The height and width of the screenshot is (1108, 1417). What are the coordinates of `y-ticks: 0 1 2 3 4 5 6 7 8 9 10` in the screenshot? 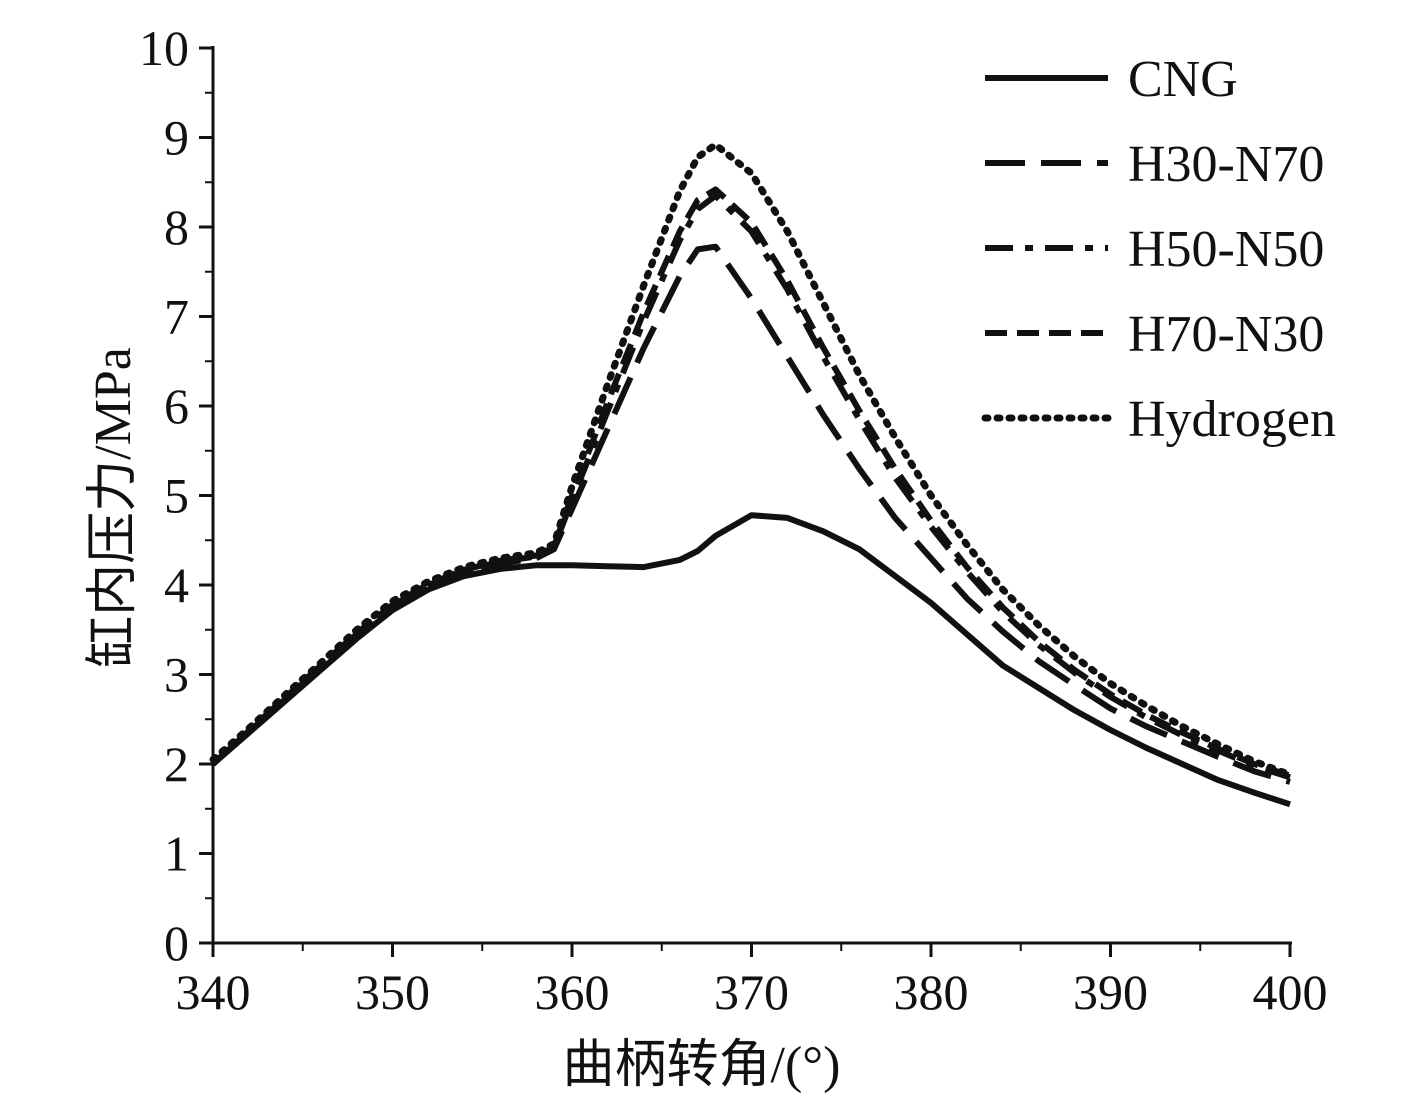 It's located at (176, 495).